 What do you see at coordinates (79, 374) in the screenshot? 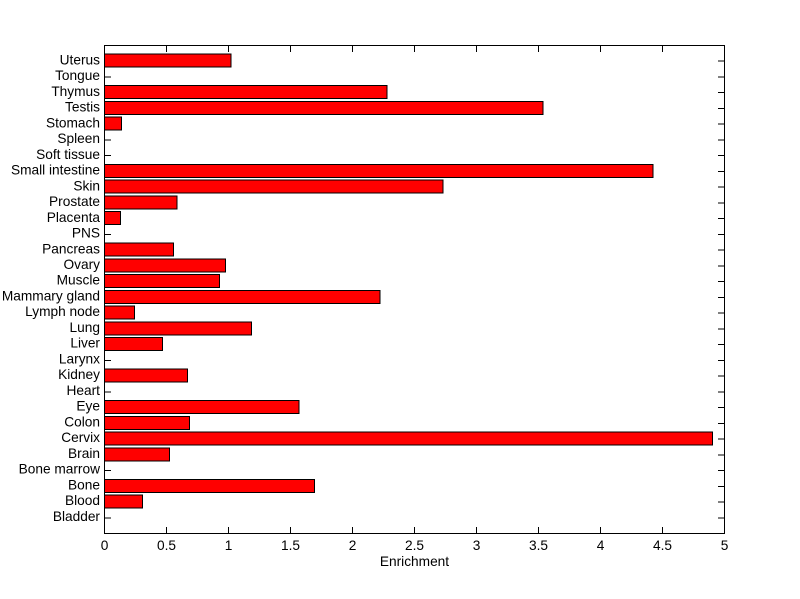
I see `svg-text: Kidney` at bounding box center [79, 374].